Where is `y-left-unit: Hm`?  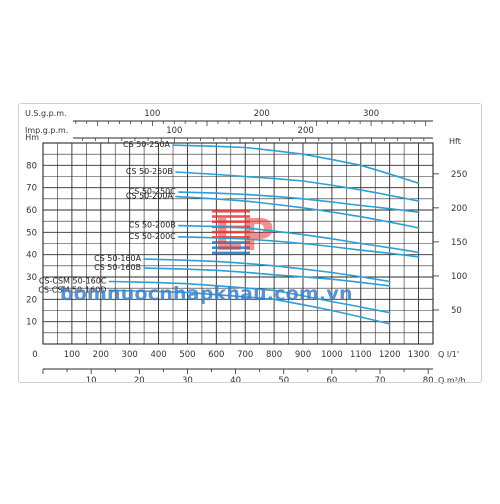
y-left-unit: Hm is located at coordinates (32, 137).